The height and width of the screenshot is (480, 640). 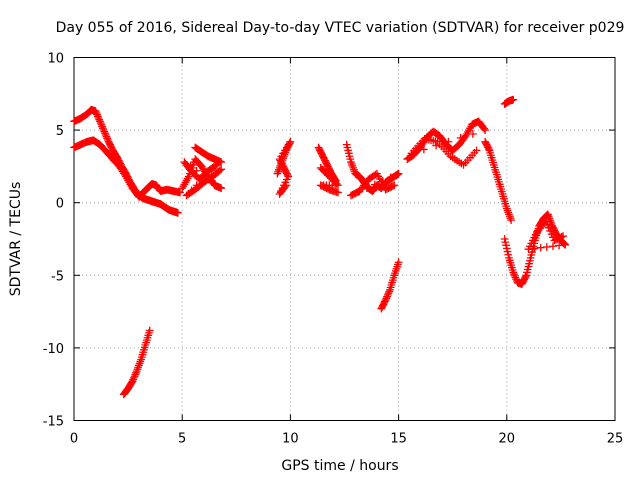 What do you see at coordinates (55, 59) in the screenshot?
I see `y-tick-label: 10` at bounding box center [55, 59].